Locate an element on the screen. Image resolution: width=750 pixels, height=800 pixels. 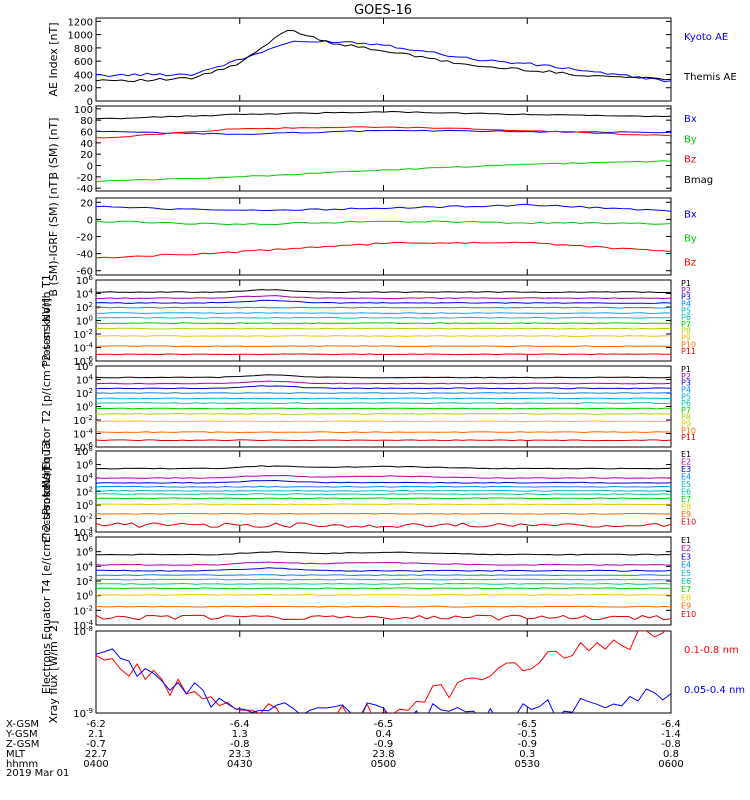
channel-label-e8: E8 is located at coordinates (686, 597).